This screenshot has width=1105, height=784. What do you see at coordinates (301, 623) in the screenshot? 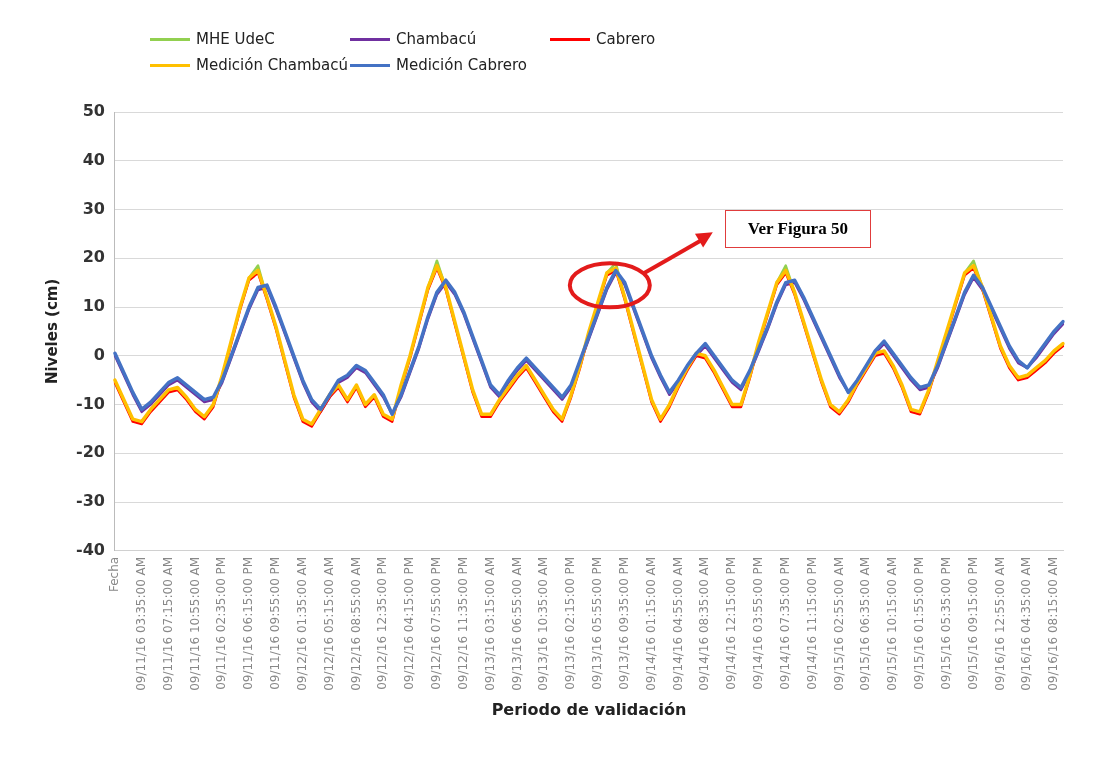
I see `x-tick-label: 09/12/16 01:35:00 AM` at bounding box center [301, 623].